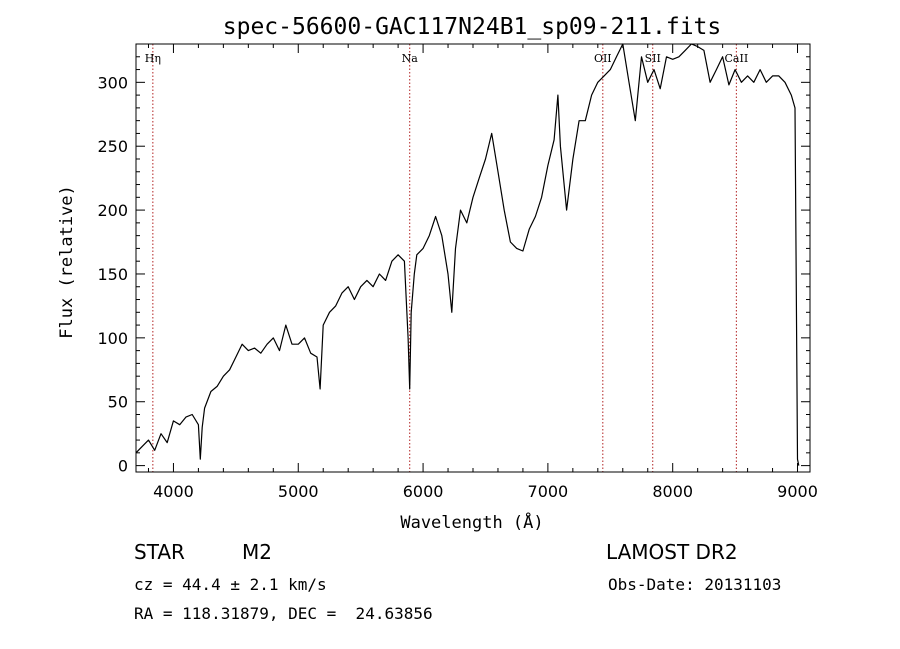 This screenshot has width=900, height=649. Describe the element at coordinates (159, 552) in the screenshot. I see `object-type: STAR` at that location.